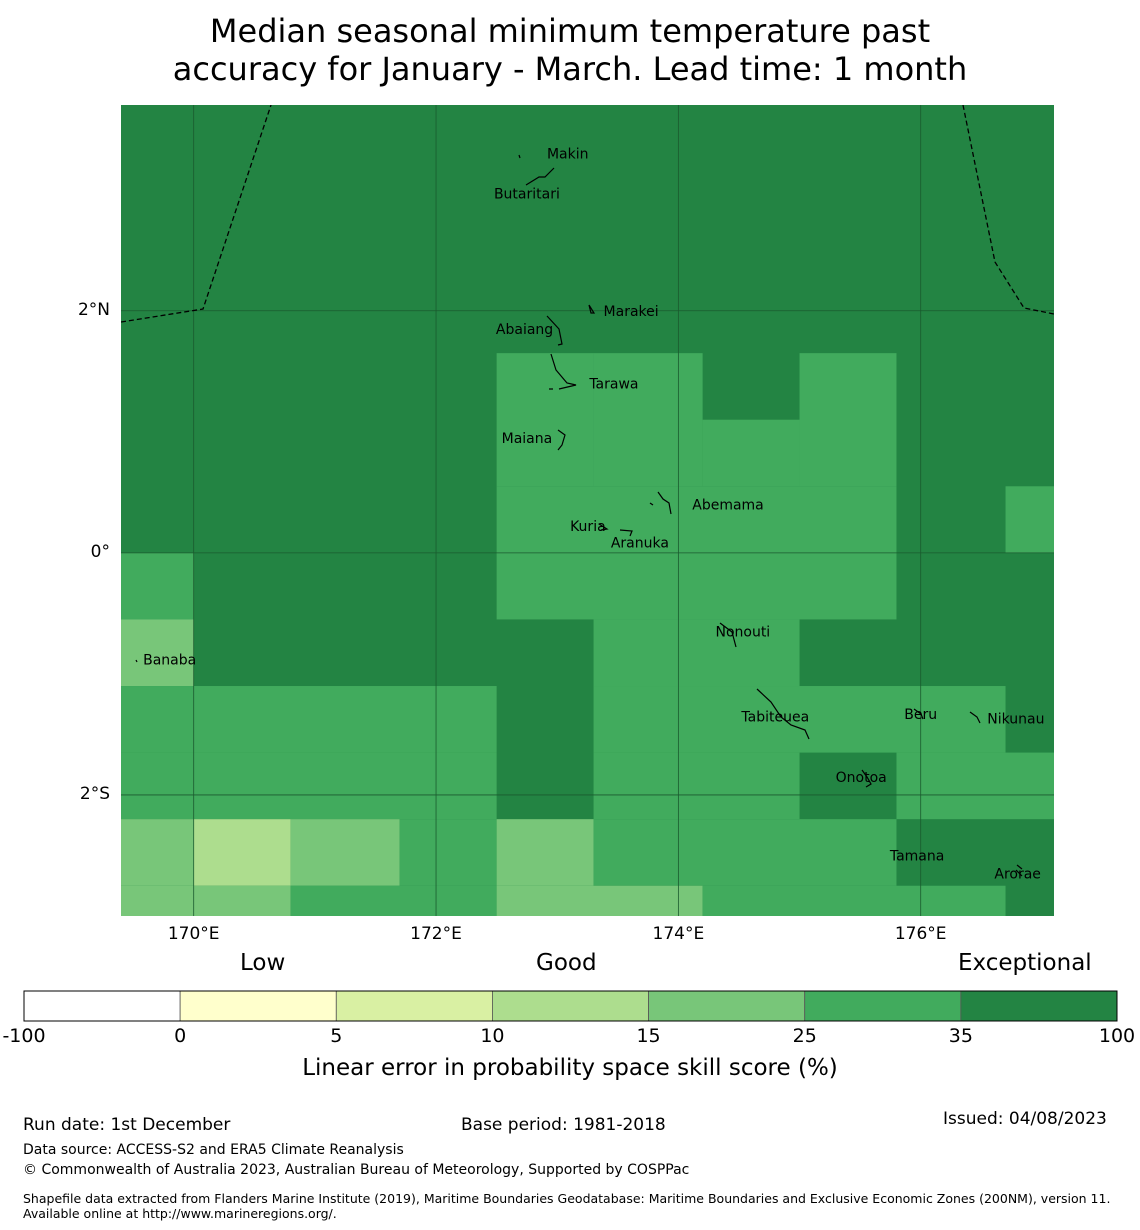 The image size is (1140, 1230). I want to click on island-label-onotoa: Onotoa, so click(861, 778).